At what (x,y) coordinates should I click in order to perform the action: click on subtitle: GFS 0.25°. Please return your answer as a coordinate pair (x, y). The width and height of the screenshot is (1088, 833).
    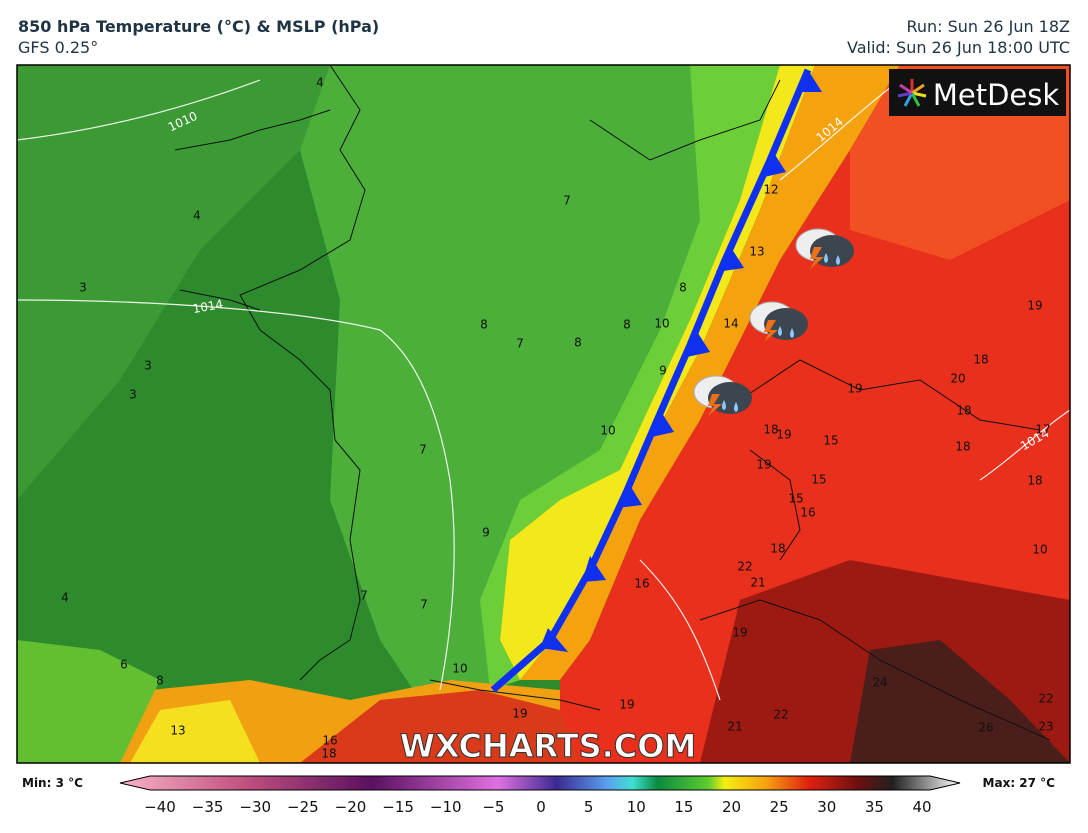
    Looking at the image, I should click on (58, 47).